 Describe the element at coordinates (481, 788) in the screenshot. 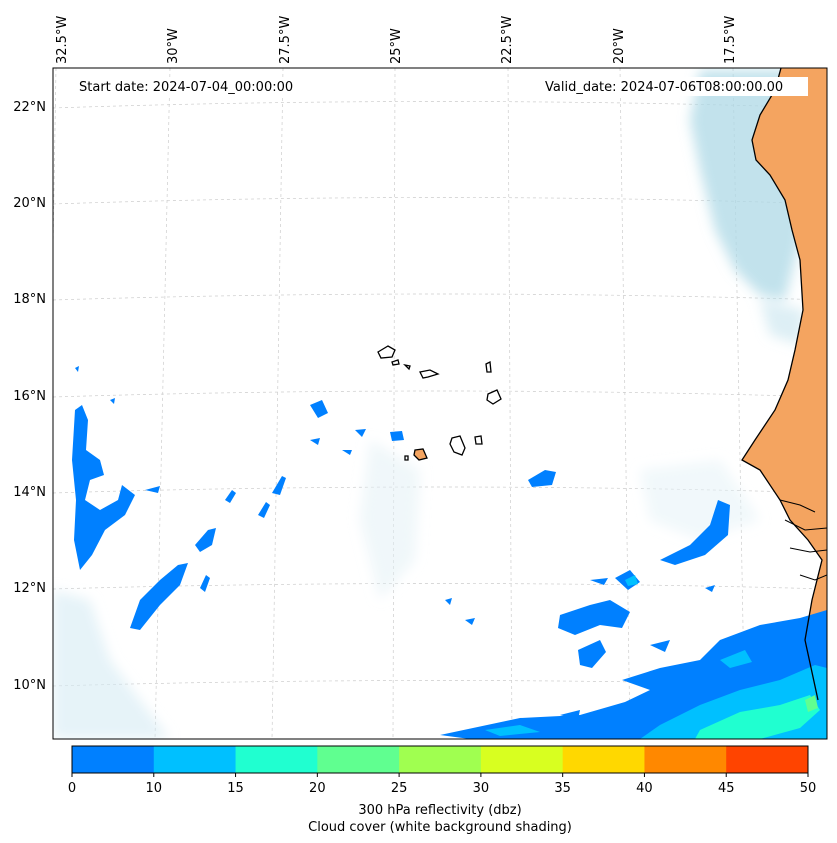

I see `colorbar-tick-label: 30` at that location.